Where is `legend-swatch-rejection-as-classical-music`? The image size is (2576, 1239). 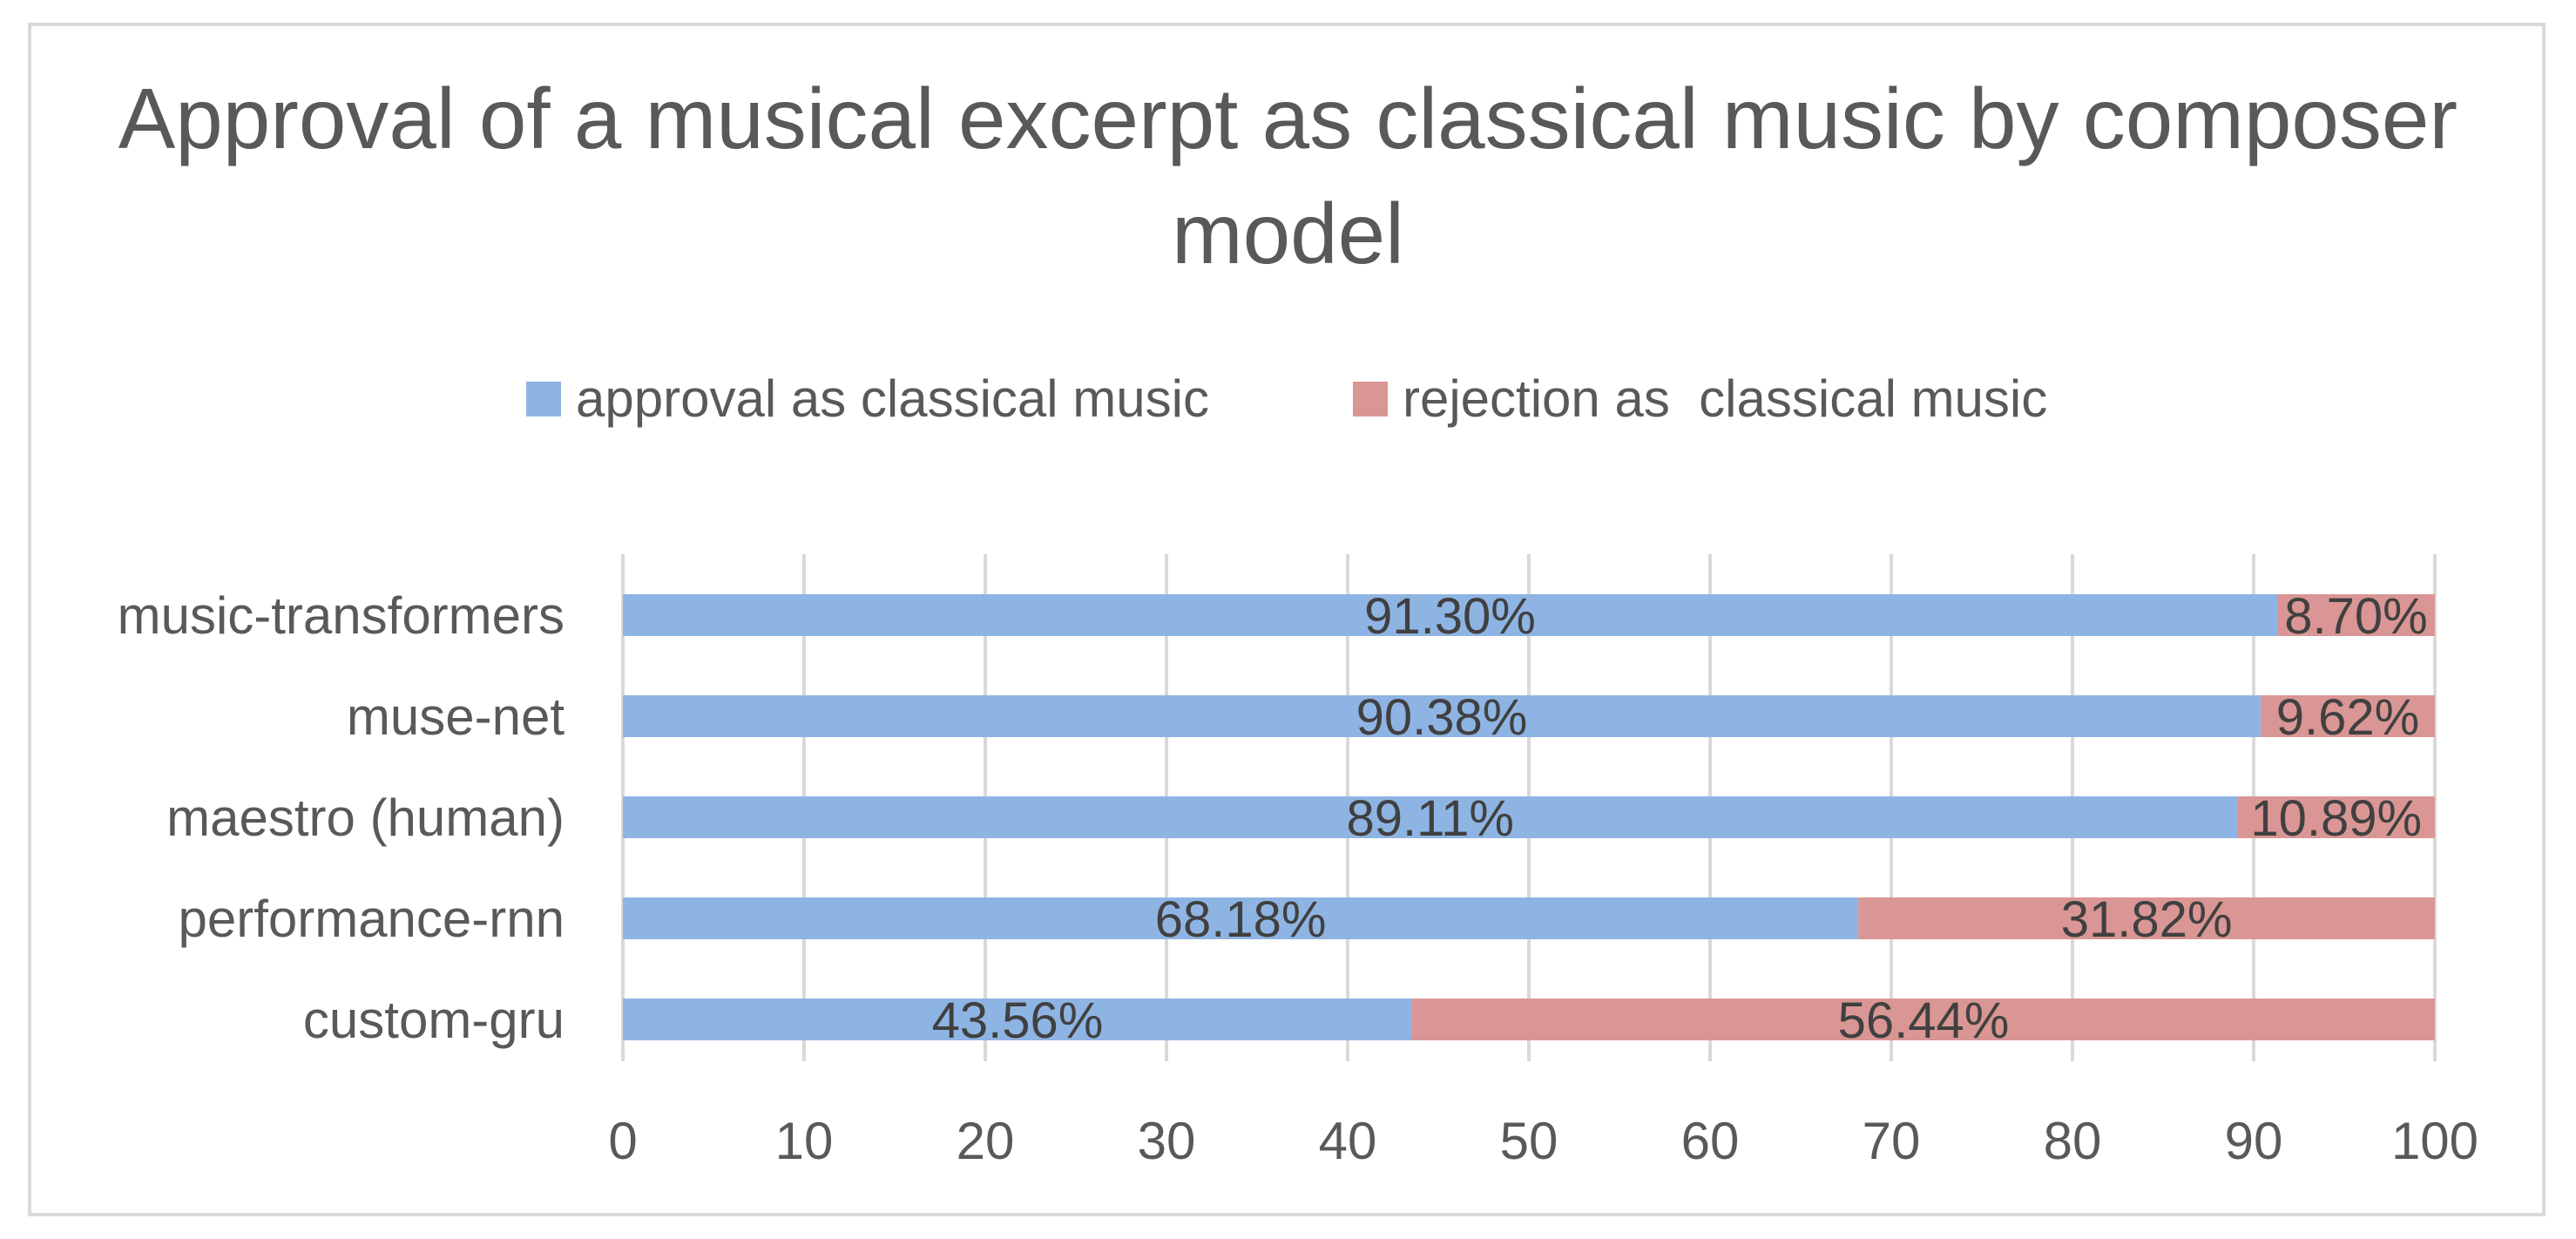 legend-swatch-rejection-as-classical-music is located at coordinates (1370, 399).